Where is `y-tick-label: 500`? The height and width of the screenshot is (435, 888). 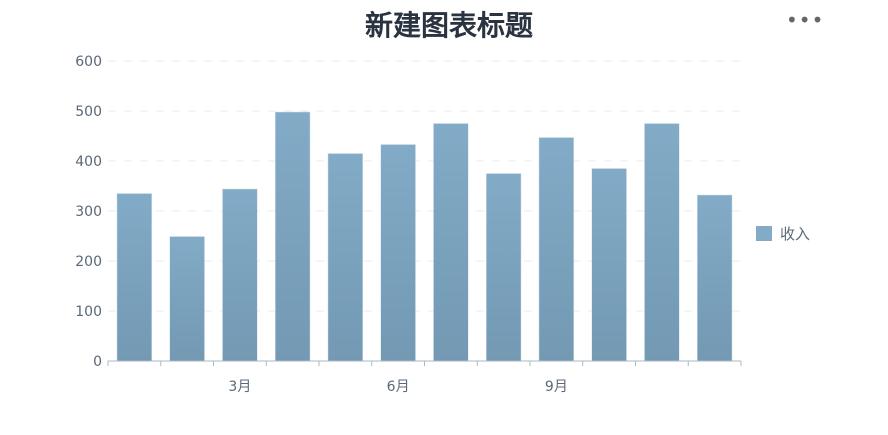 y-tick-label: 500 is located at coordinates (88, 112).